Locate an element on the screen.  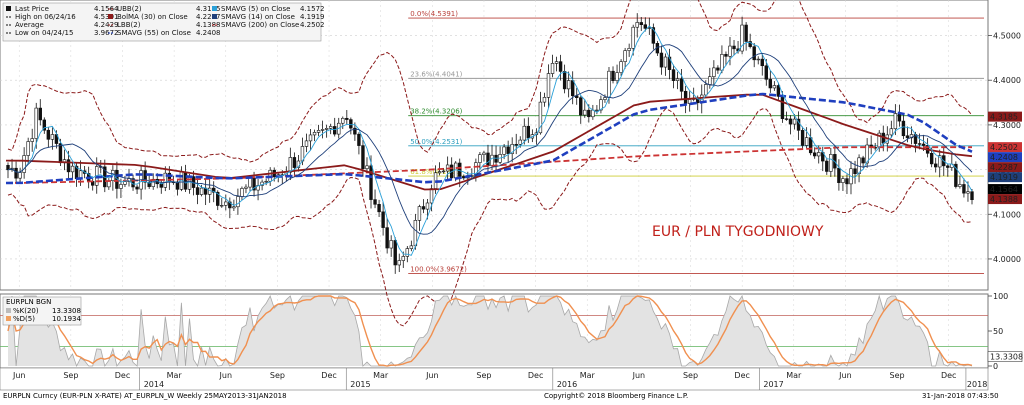
month-label: Jun is located at coordinates (432, 375).